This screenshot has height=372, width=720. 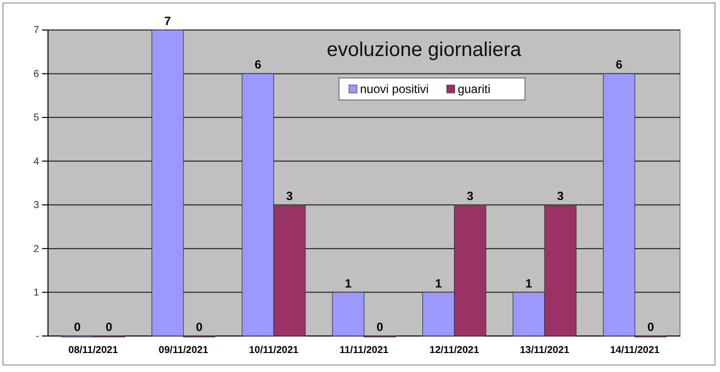 I want to click on y-tick-label: 6, so click(x=36, y=74).